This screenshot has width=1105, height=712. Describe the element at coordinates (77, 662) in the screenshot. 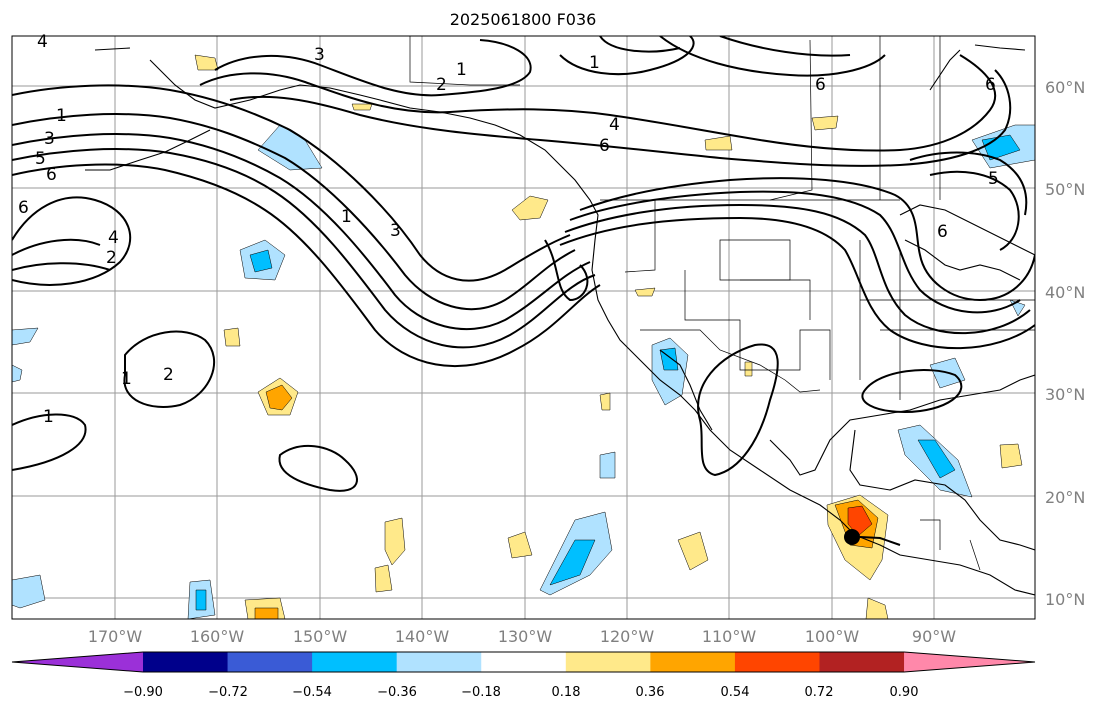

I see `colorbar-extend-min` at that location.